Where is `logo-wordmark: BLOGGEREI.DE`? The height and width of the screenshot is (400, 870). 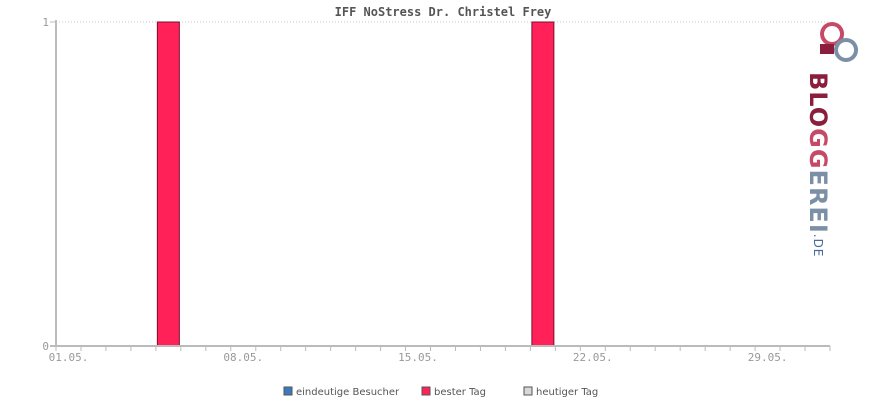 logo-wordmark: BLOGGEREI.DE is located at coordinates (818, 165).